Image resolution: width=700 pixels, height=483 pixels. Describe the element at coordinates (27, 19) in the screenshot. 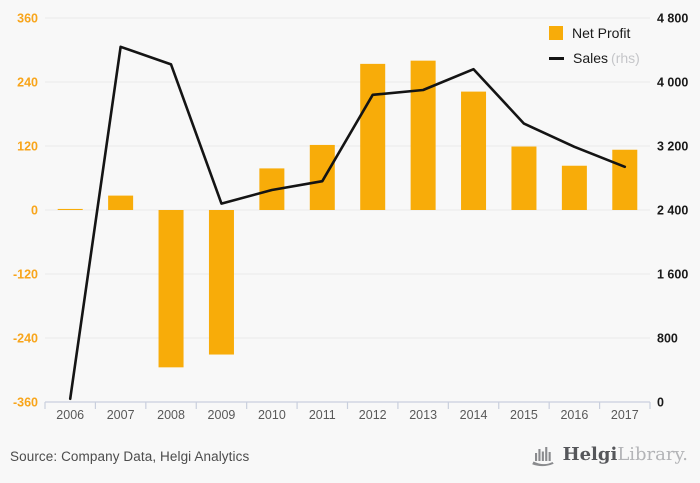

I see `left-axis-tick-label: 360` at that location.